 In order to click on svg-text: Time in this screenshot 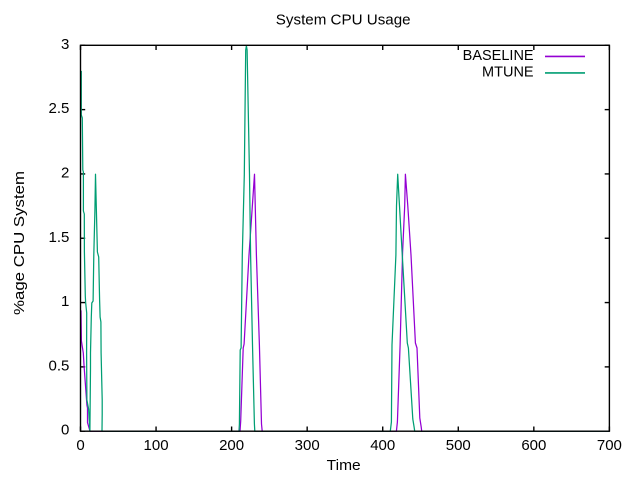, I will do `click(344, 466)`.